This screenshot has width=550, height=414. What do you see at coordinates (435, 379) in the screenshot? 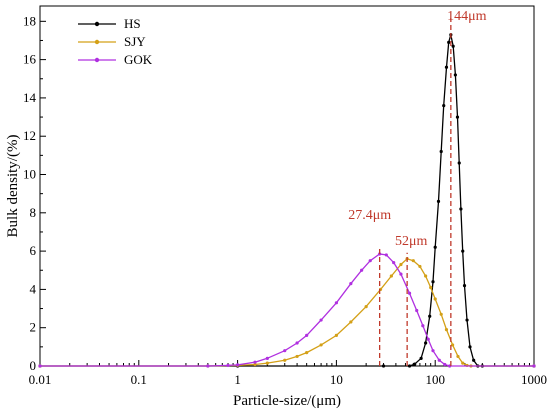
I see `x-tick-label: 100` at bounding box center [435, 379].